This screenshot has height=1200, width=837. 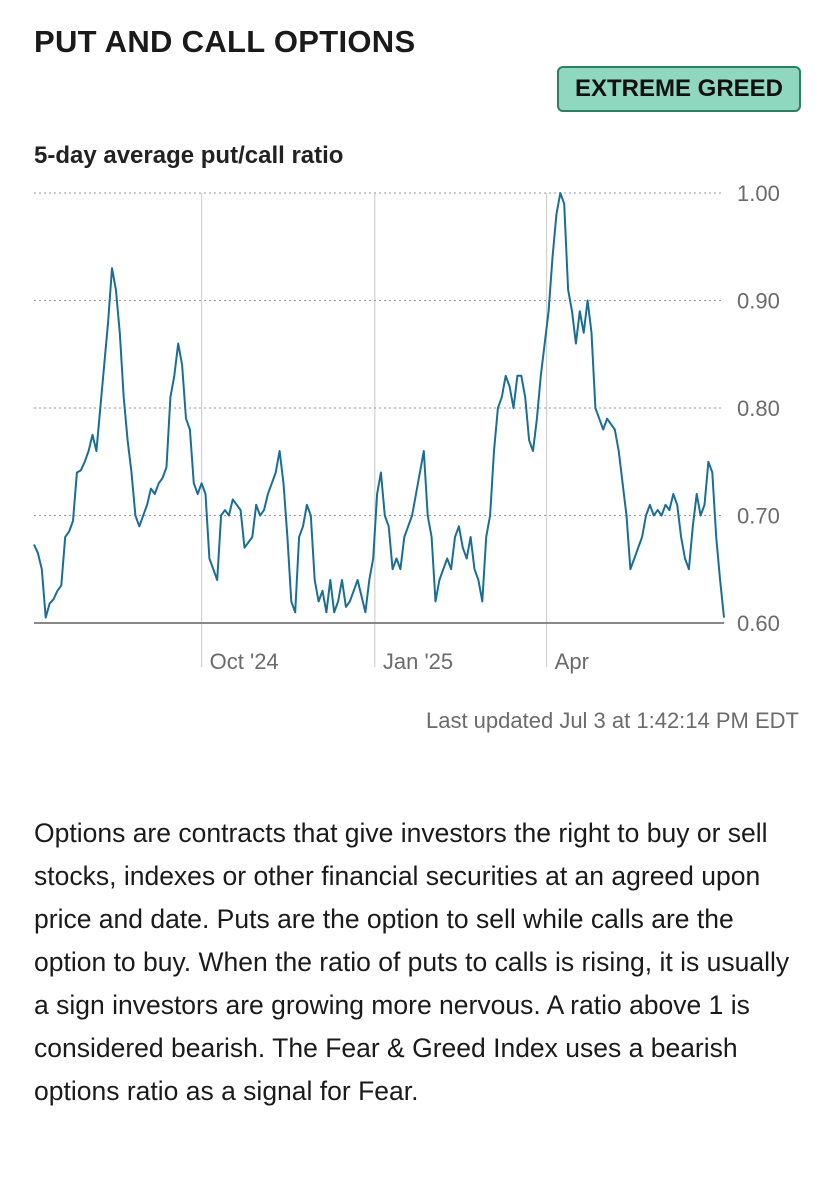 What do you see at coordinates (244, 661) in the screenshot?
I see `x-tick-label: Oct '24` at bounding box center [244, 661].